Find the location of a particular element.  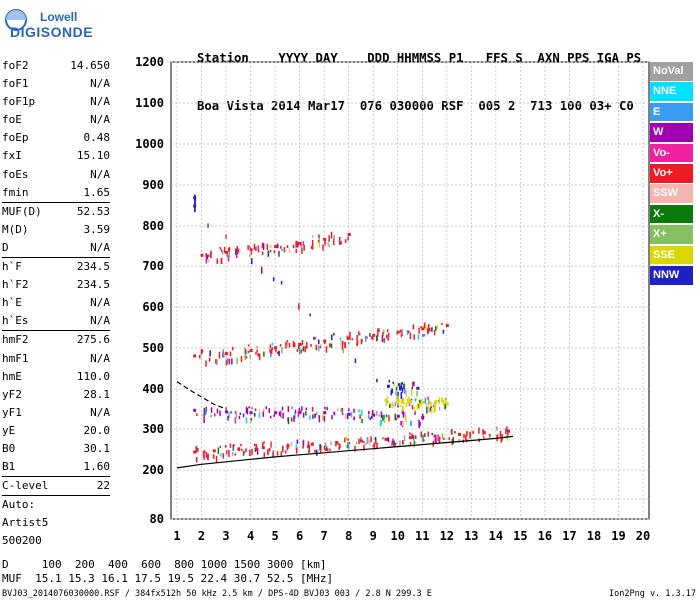

y-tick-label: 1000 is located at coordinates (149, 144).